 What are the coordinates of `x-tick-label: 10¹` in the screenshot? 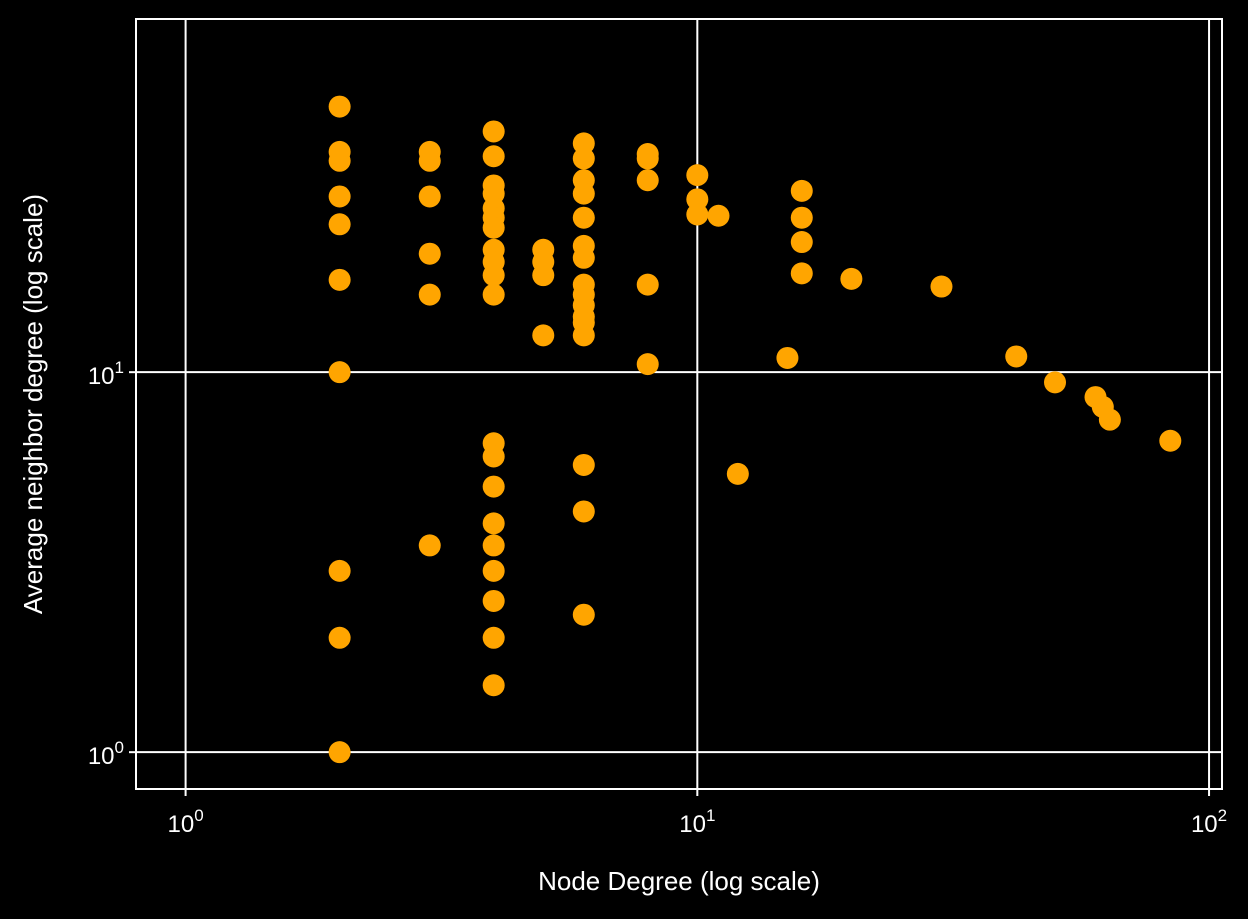 It's located at (697, 822).